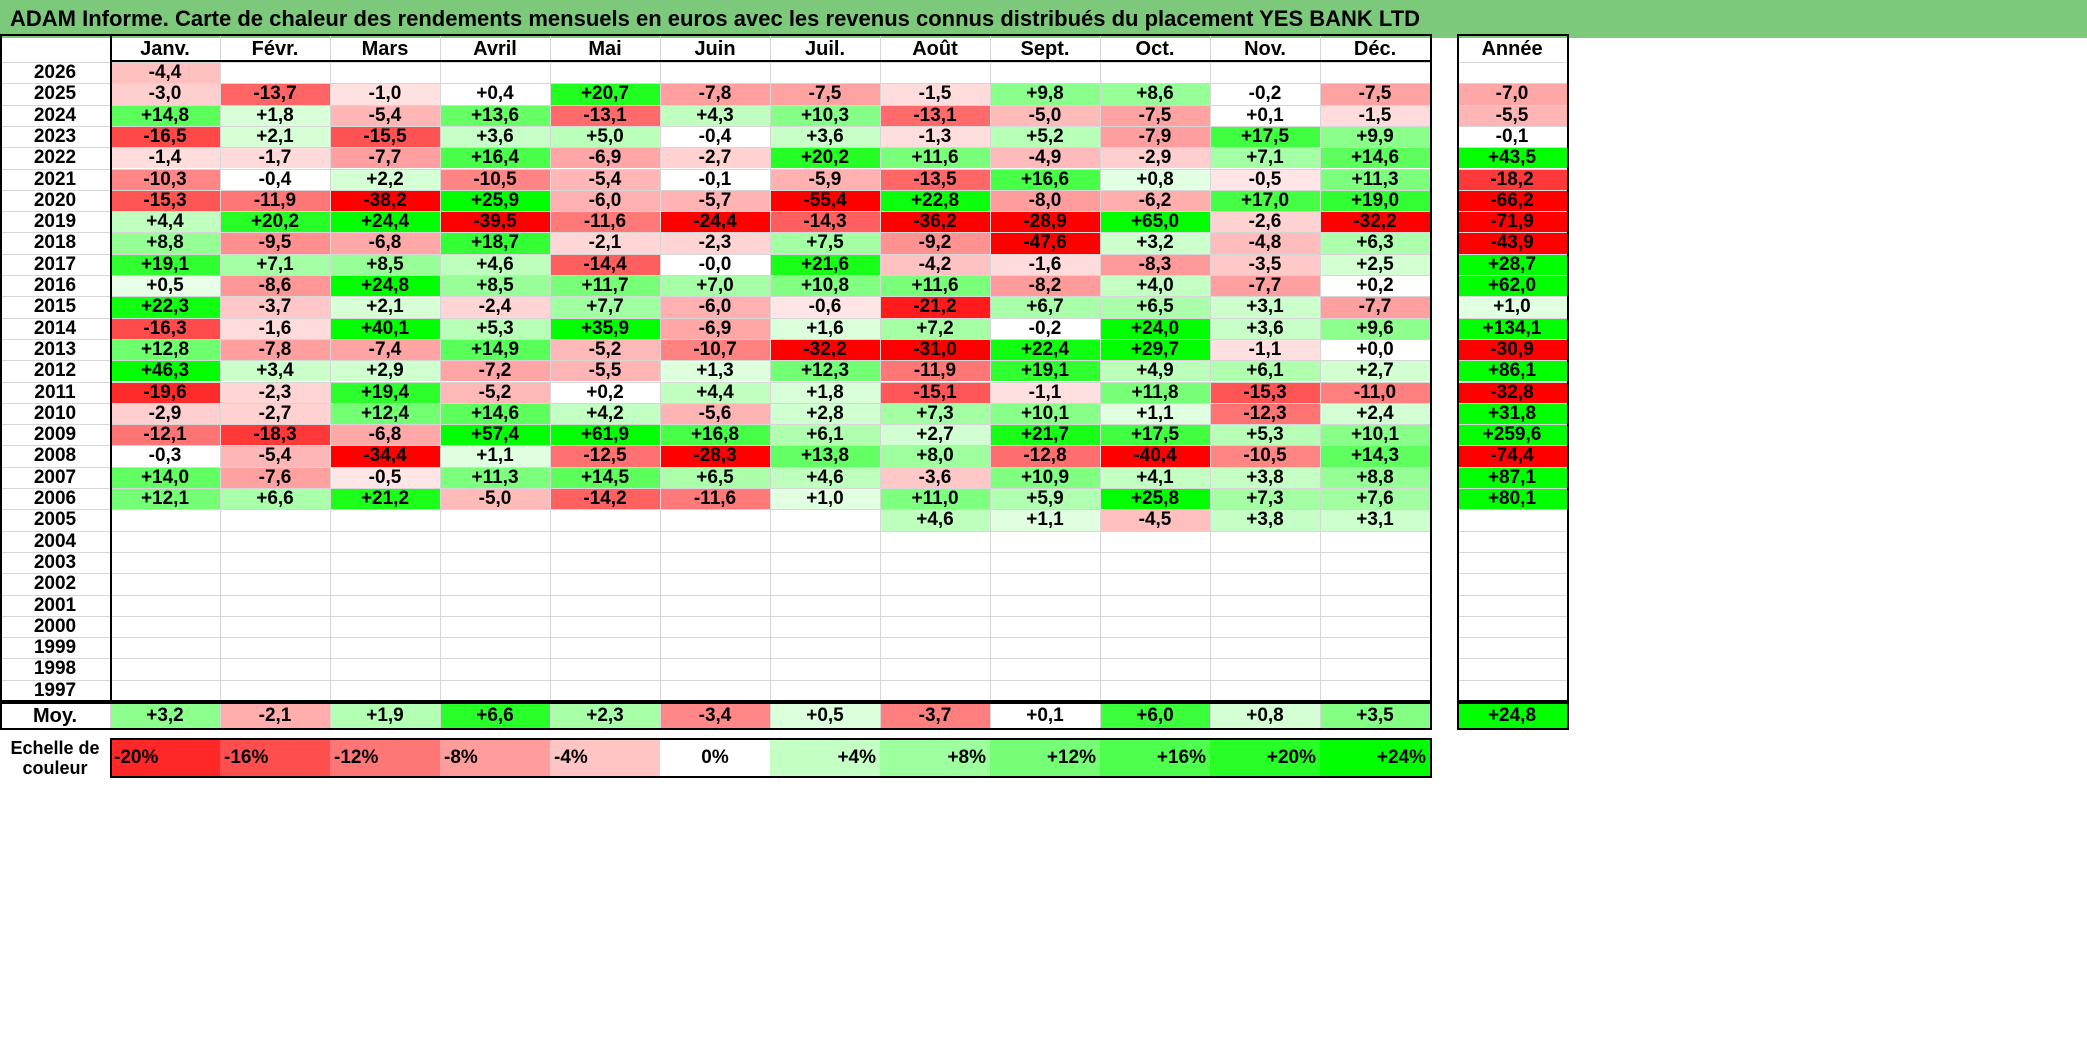 This screenshot has height=1037, width=2087. I want to click on heat-cell: +3,6, so click(495, 136).